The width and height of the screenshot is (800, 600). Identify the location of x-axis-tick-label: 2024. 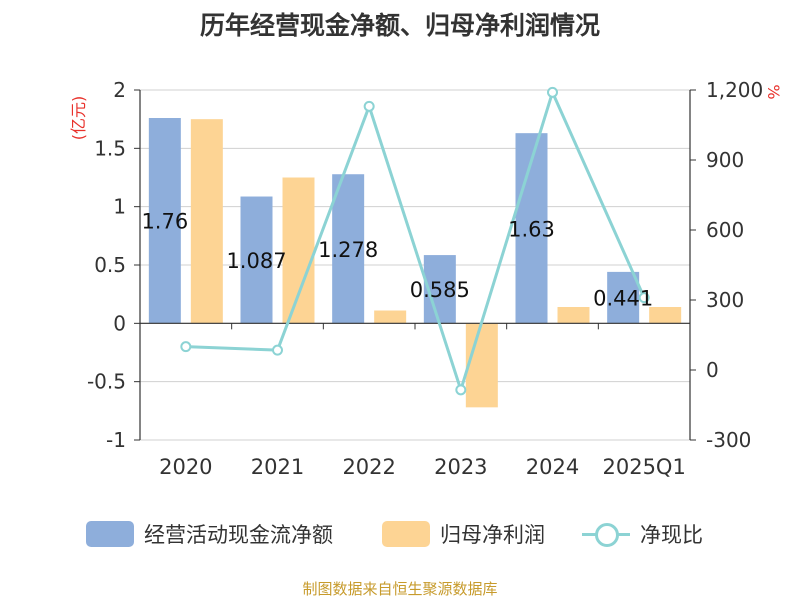
(552, 467).